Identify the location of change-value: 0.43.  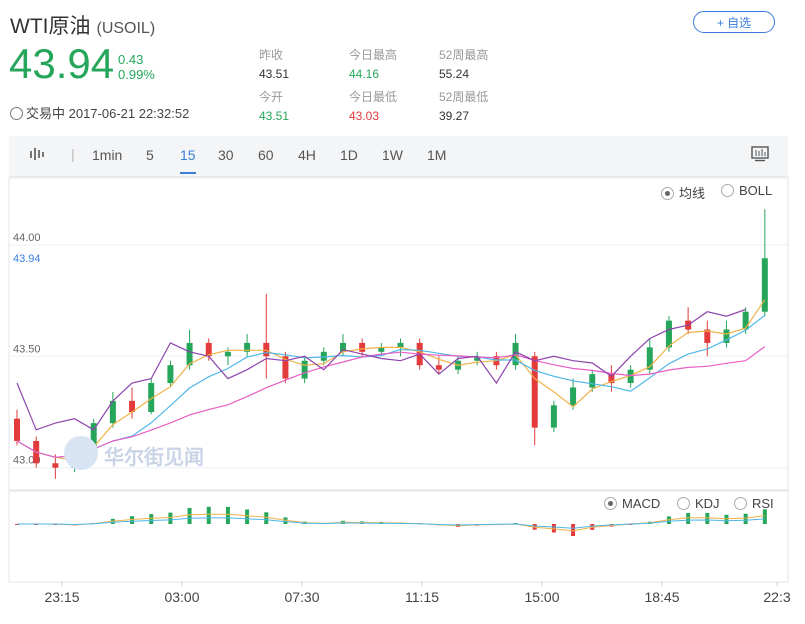
(131, 59).